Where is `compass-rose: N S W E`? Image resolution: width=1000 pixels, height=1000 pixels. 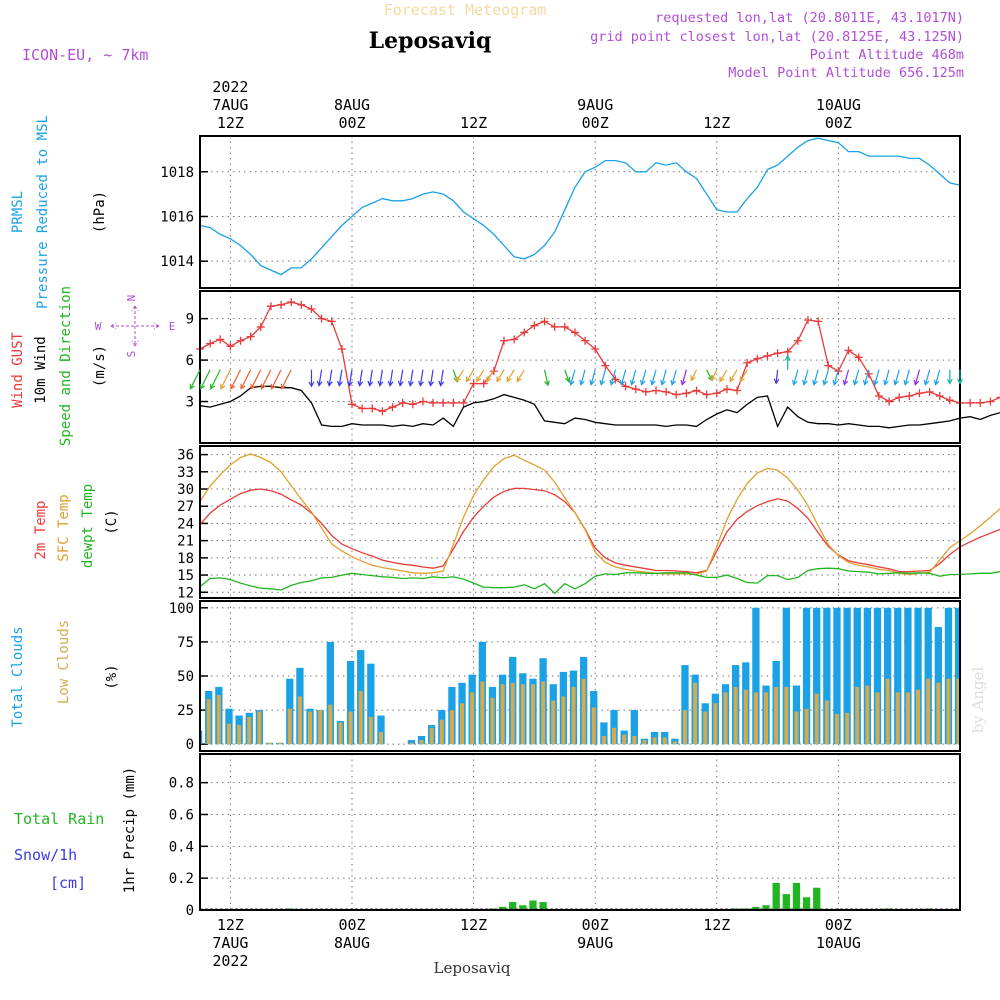 compass-rose: N S W E is located at coordinates (135, 326).